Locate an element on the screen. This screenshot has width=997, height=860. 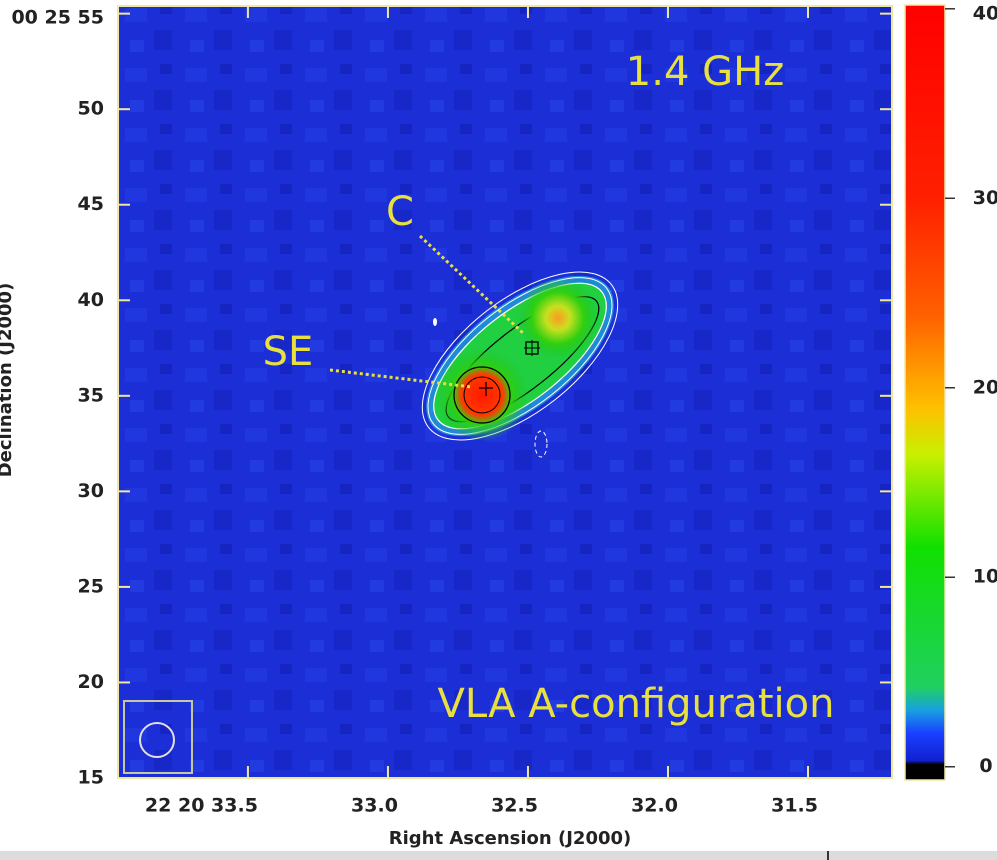
x-tick-label: 22 20 33.5 is located at coordinates (201, 806).